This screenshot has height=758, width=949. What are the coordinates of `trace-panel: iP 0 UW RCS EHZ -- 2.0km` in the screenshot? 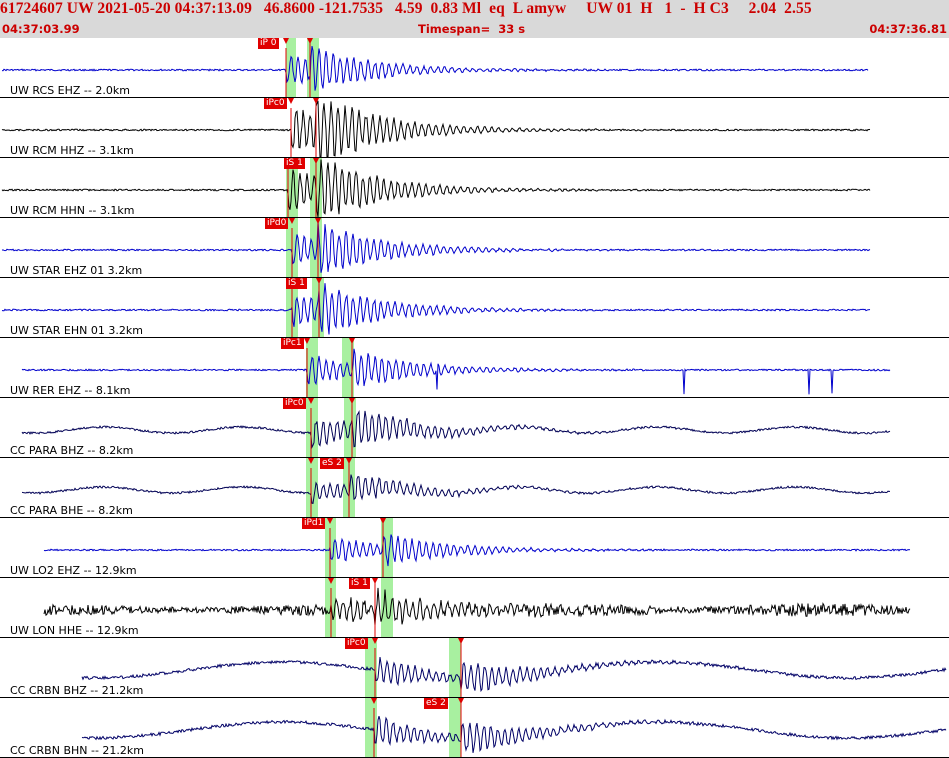 It's located at (474, 68).